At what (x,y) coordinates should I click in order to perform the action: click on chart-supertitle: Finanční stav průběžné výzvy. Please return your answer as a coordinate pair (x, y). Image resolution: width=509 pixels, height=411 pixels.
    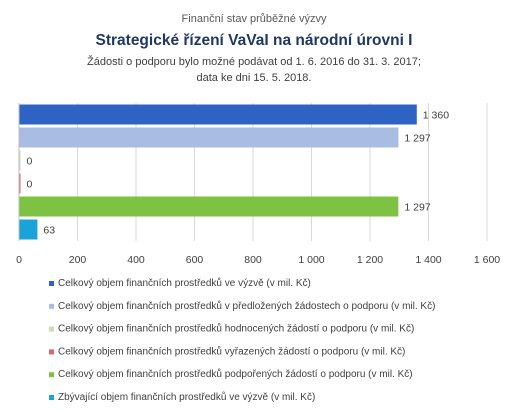
    Looking at the image, I should click on (254, 19).